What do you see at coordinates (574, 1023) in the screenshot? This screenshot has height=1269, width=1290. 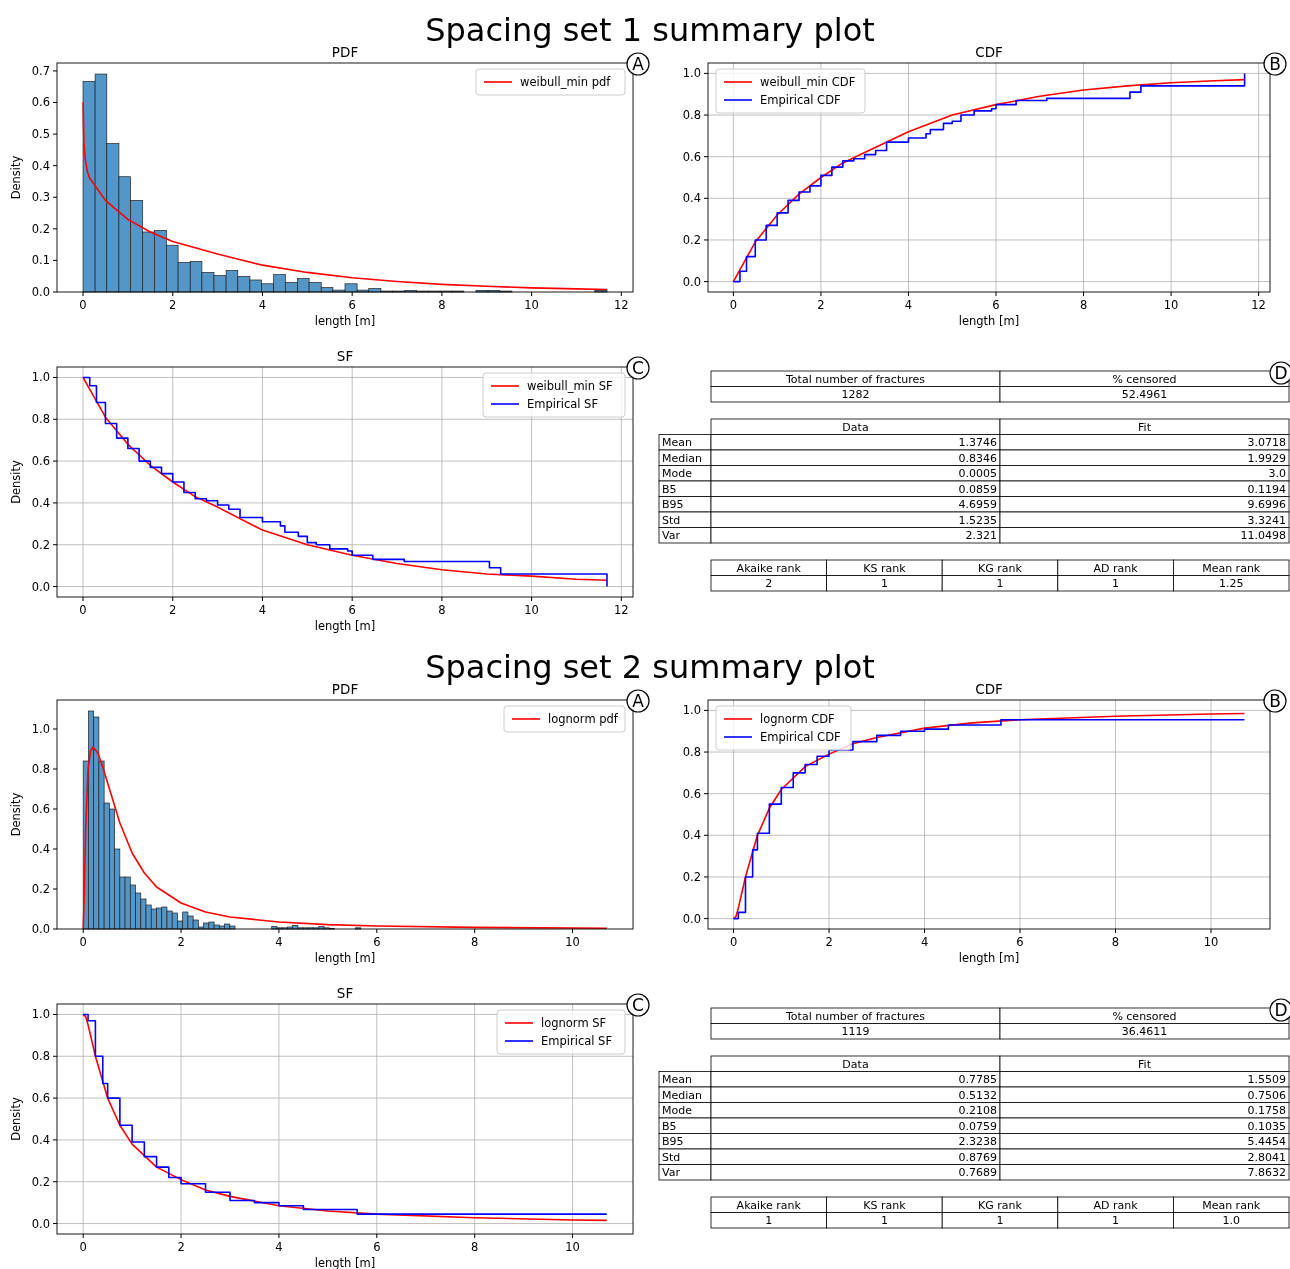 I see `legend-label: lognorm SF` at bounding box center [574, 1023].